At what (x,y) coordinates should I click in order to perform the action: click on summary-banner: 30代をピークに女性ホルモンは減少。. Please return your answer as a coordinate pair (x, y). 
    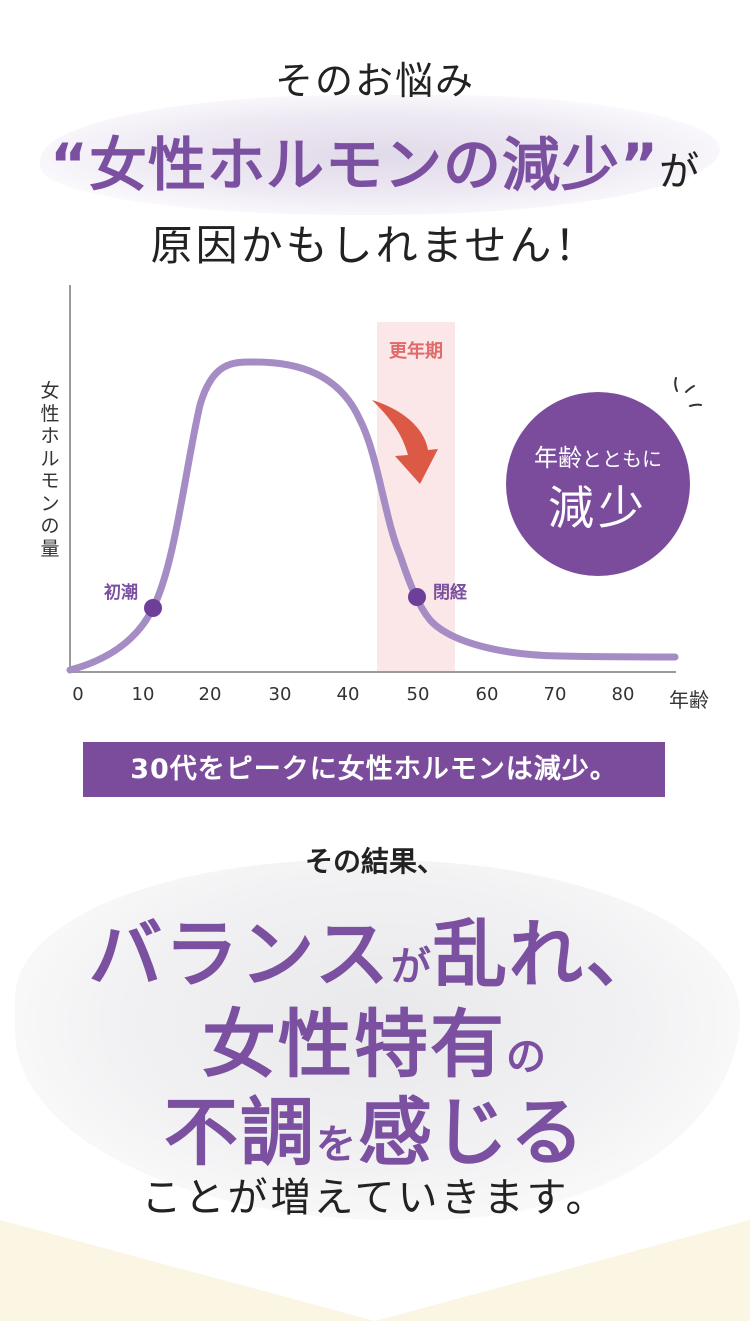
    Looking at the image, I should click on (374, 769).